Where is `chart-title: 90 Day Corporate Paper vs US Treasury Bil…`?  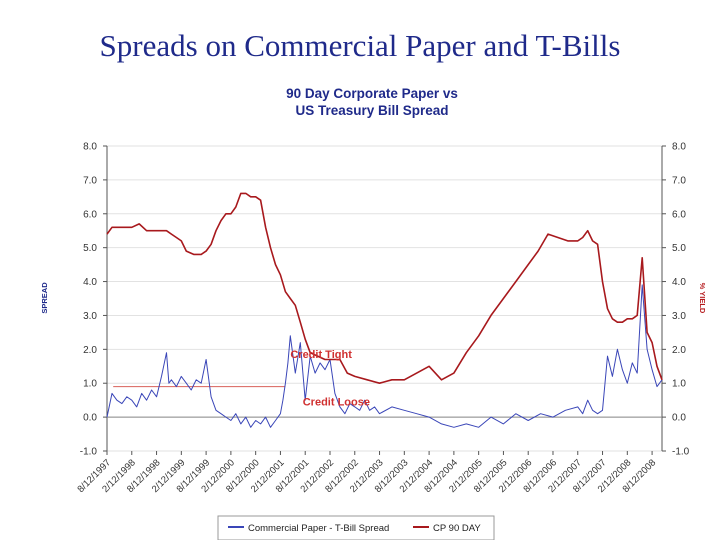 chart-title: 90 Day Corporate Paper vs US Treasury Bil… is located at coordinates (372, 102).